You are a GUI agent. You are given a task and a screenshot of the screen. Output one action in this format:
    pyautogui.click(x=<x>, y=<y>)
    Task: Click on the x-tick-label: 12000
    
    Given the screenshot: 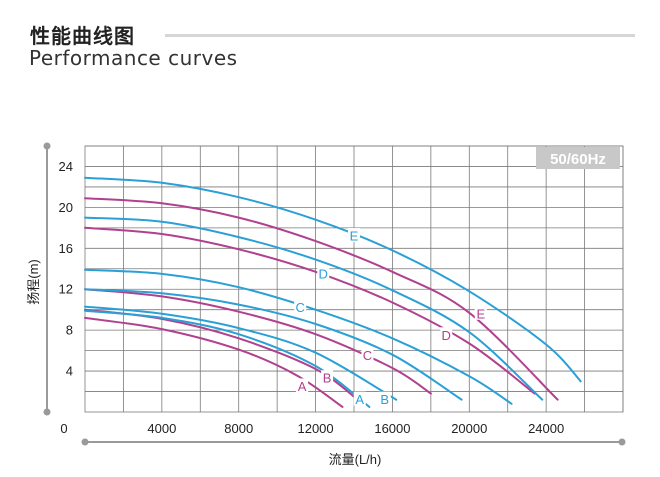 What is the action you would take?
    pyautogui.click(x=315, y=428)
    